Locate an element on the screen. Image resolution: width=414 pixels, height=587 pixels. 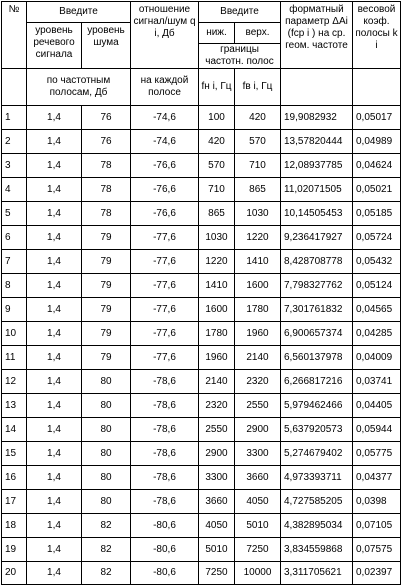
cell-row-number: 17 is located at coordinates (14, 501).